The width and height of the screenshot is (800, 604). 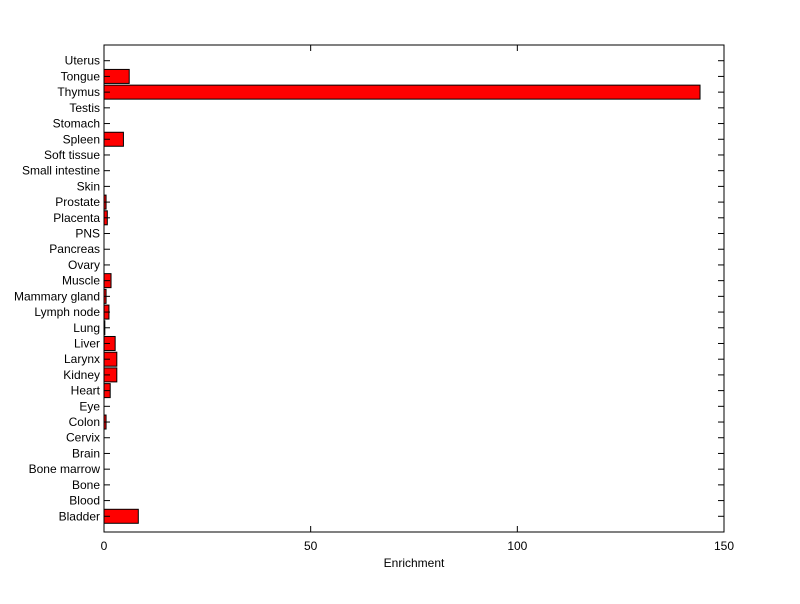 I want to click on y-tick-label: Placenta, so click(x=76, y=218).